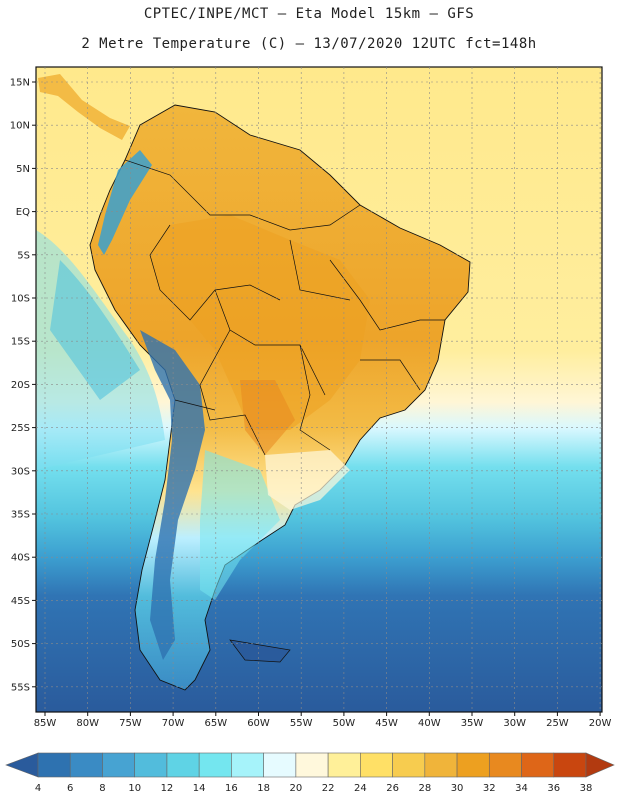 This screenshot has width=618, height=800. Describe the element at coordinates (472, 723) in the screenshot. I see `lon-label: 35W` at that location.